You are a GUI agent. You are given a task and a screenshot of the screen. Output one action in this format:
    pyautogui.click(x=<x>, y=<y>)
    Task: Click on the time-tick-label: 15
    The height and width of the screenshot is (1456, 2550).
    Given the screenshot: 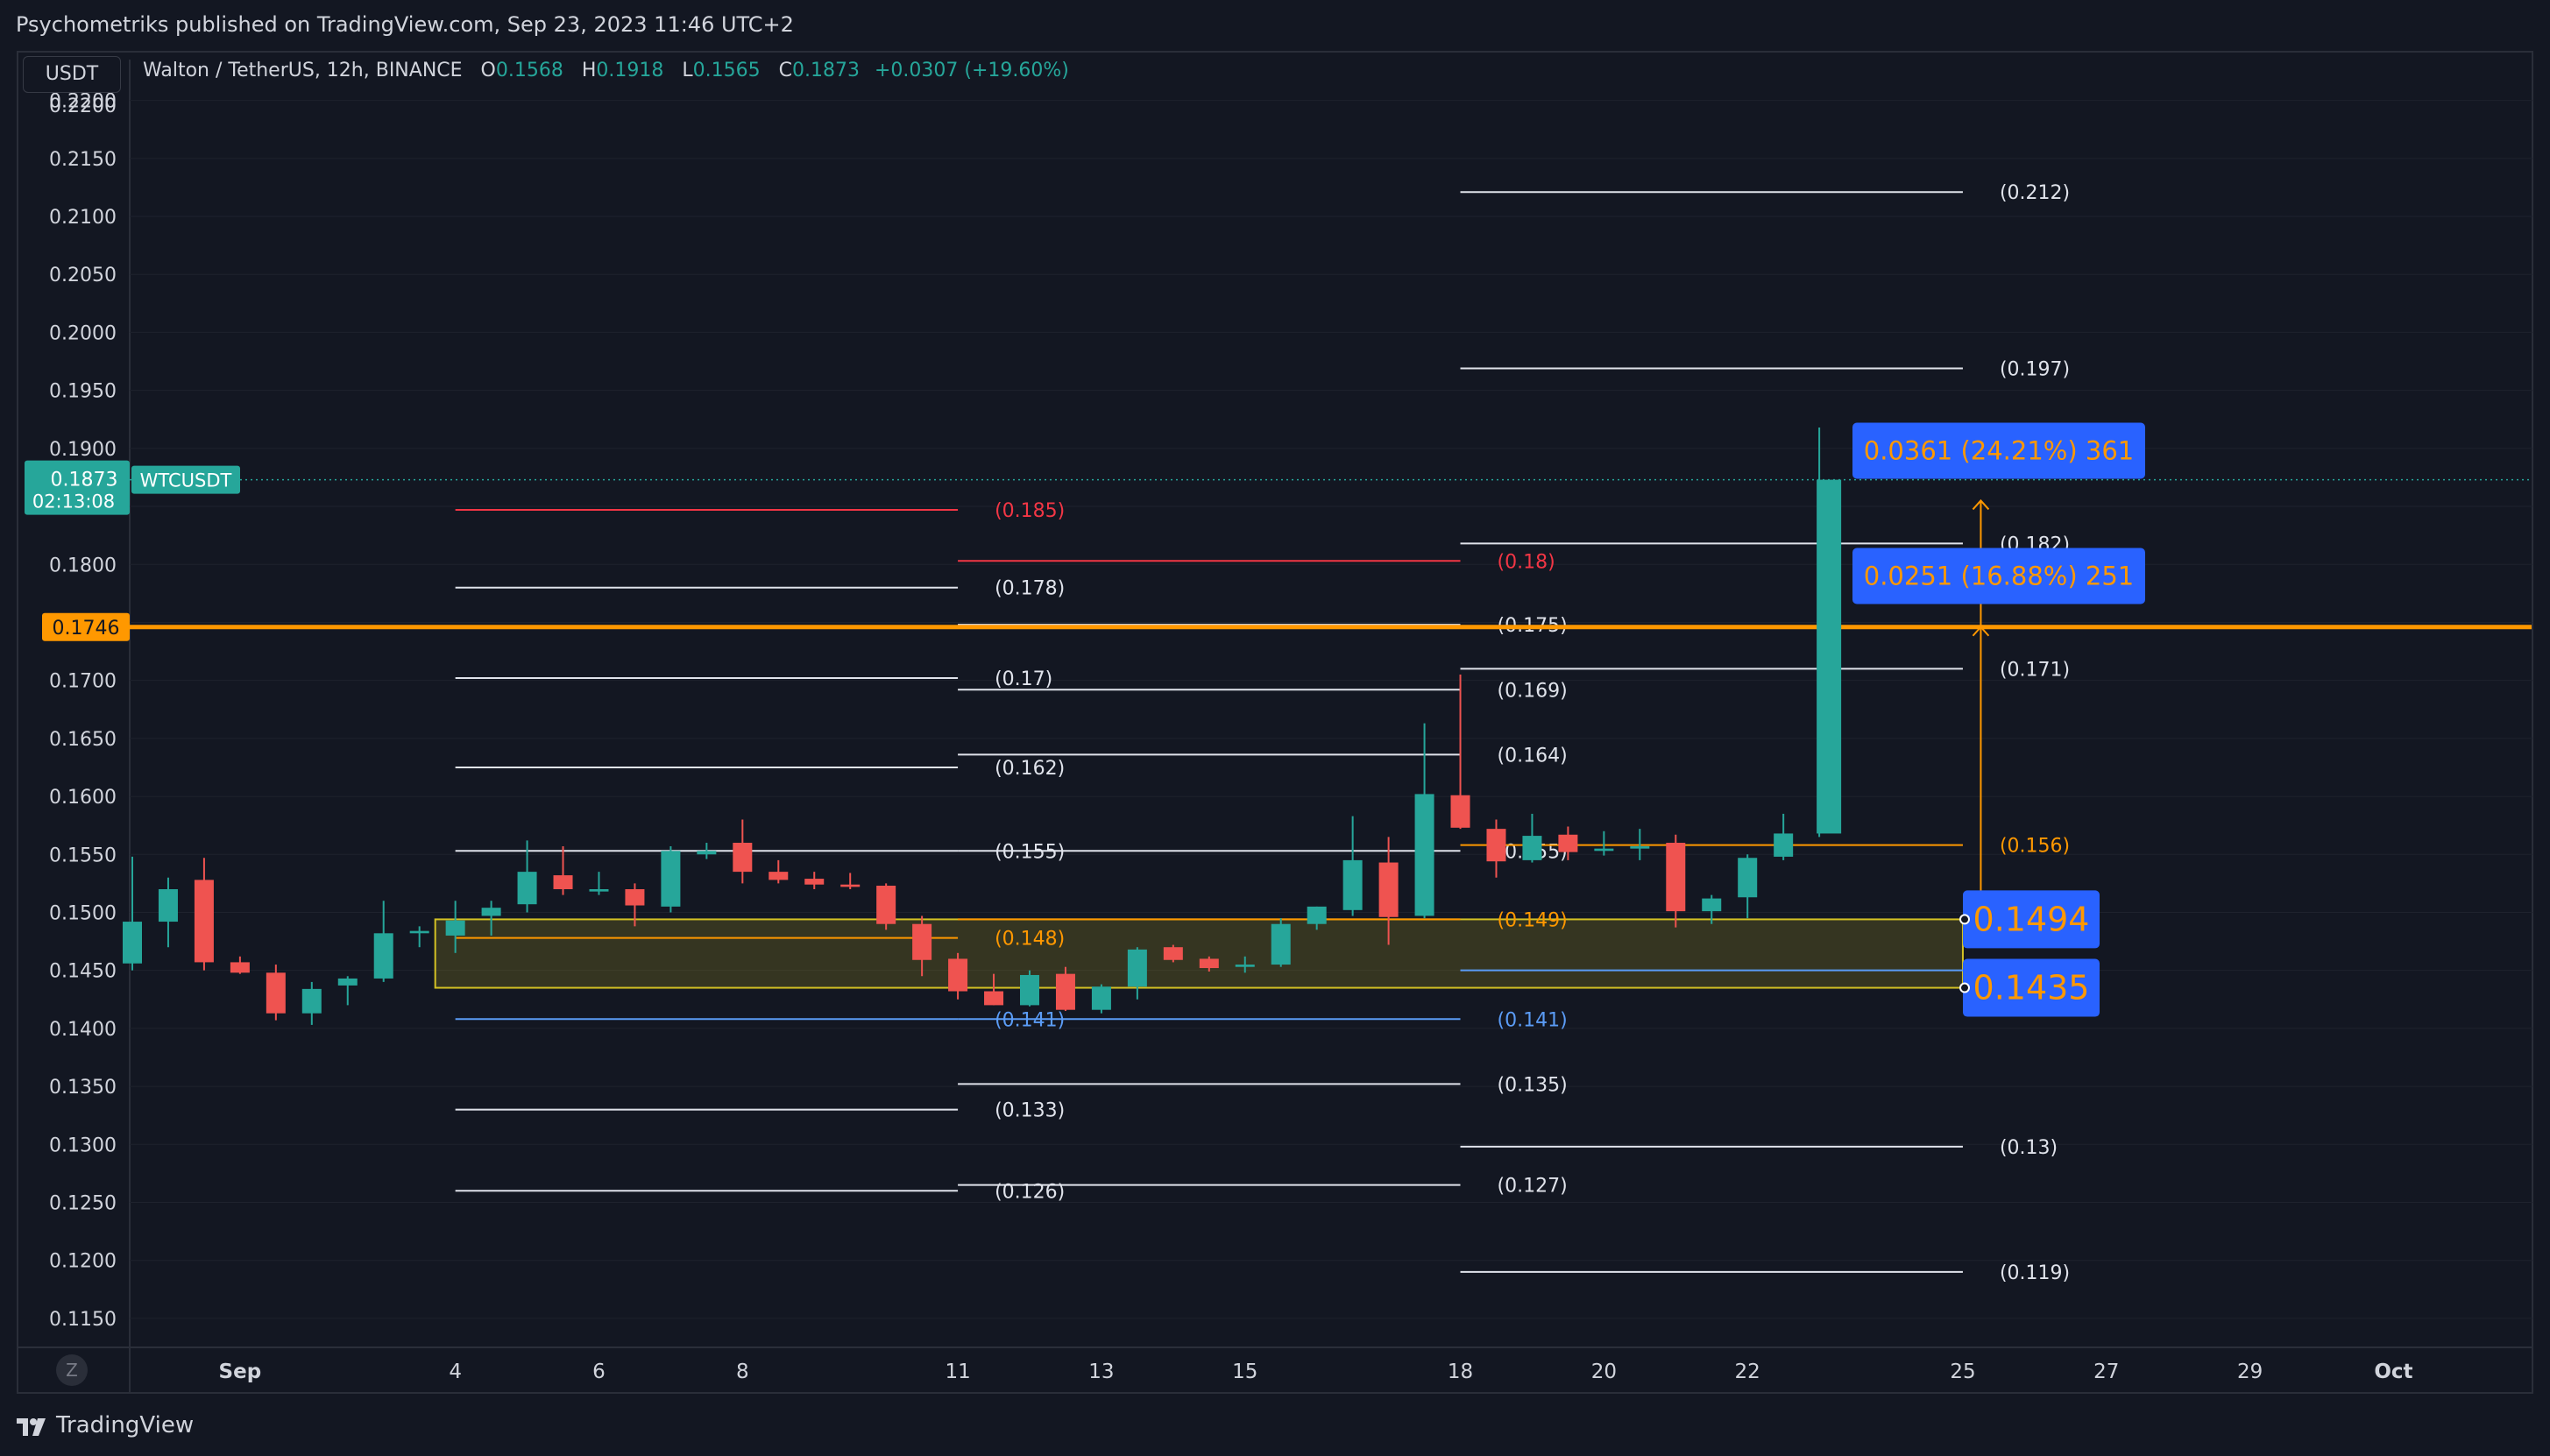 What is the action you would take?
    pyautogui.click(x=1244, y=1372)
    